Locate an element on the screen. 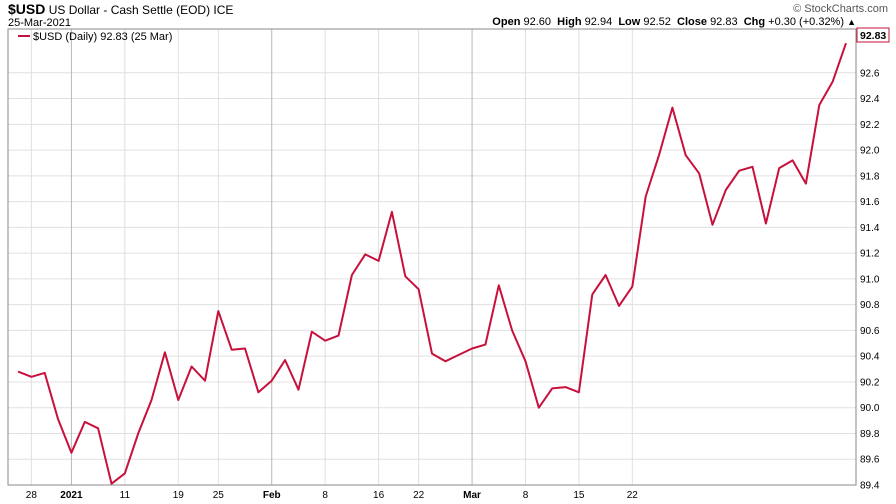  last-value-label: 92.83 is located at coordinates (873, 36).